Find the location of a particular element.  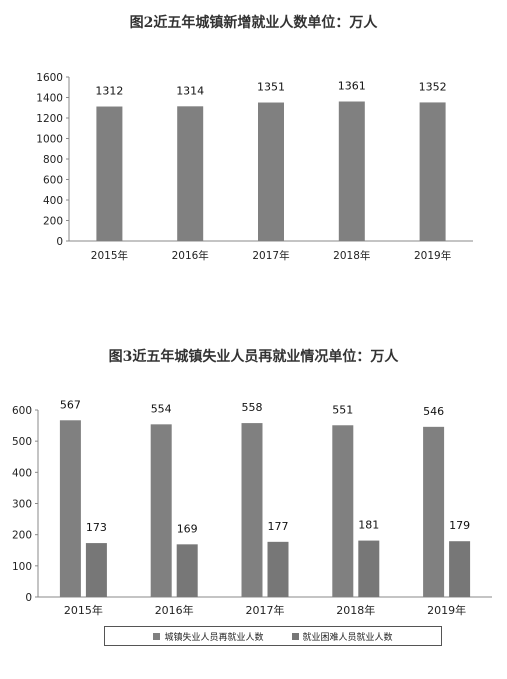

chart2-data-label: 177 is located at coordinates (278, 526).